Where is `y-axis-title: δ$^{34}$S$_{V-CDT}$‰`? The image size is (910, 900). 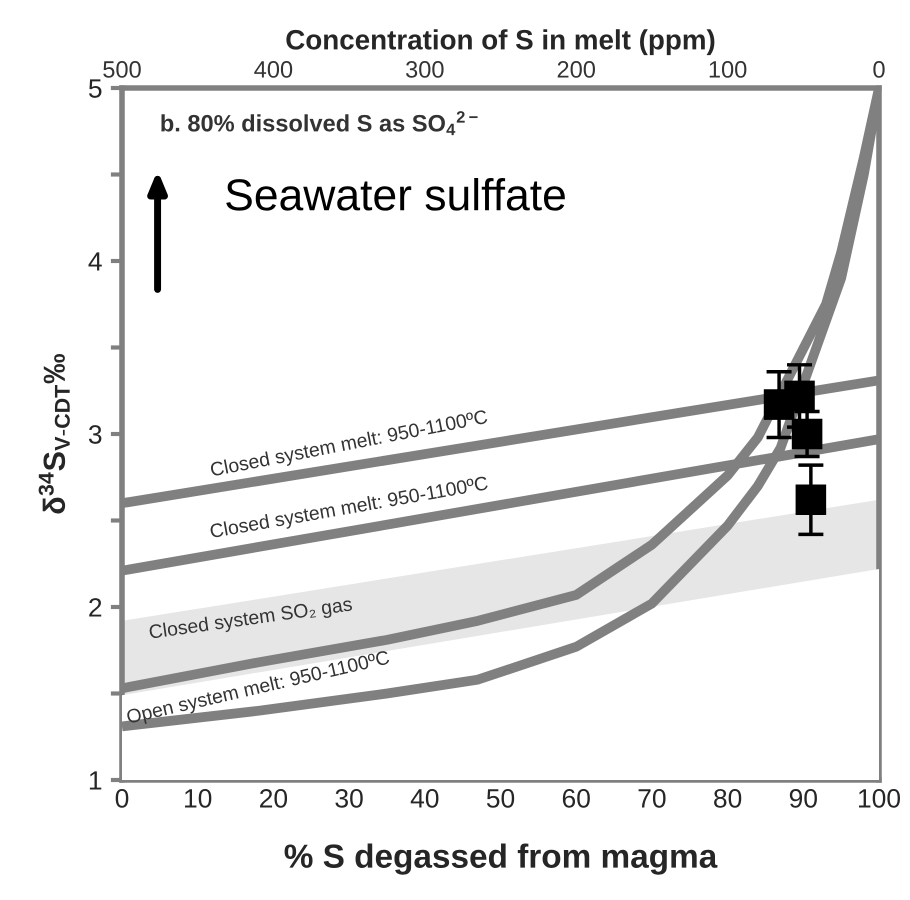 y-axis-title: δ$^{34}$S$_{V-CDT}$‰ is located at coordinates (54, 434).